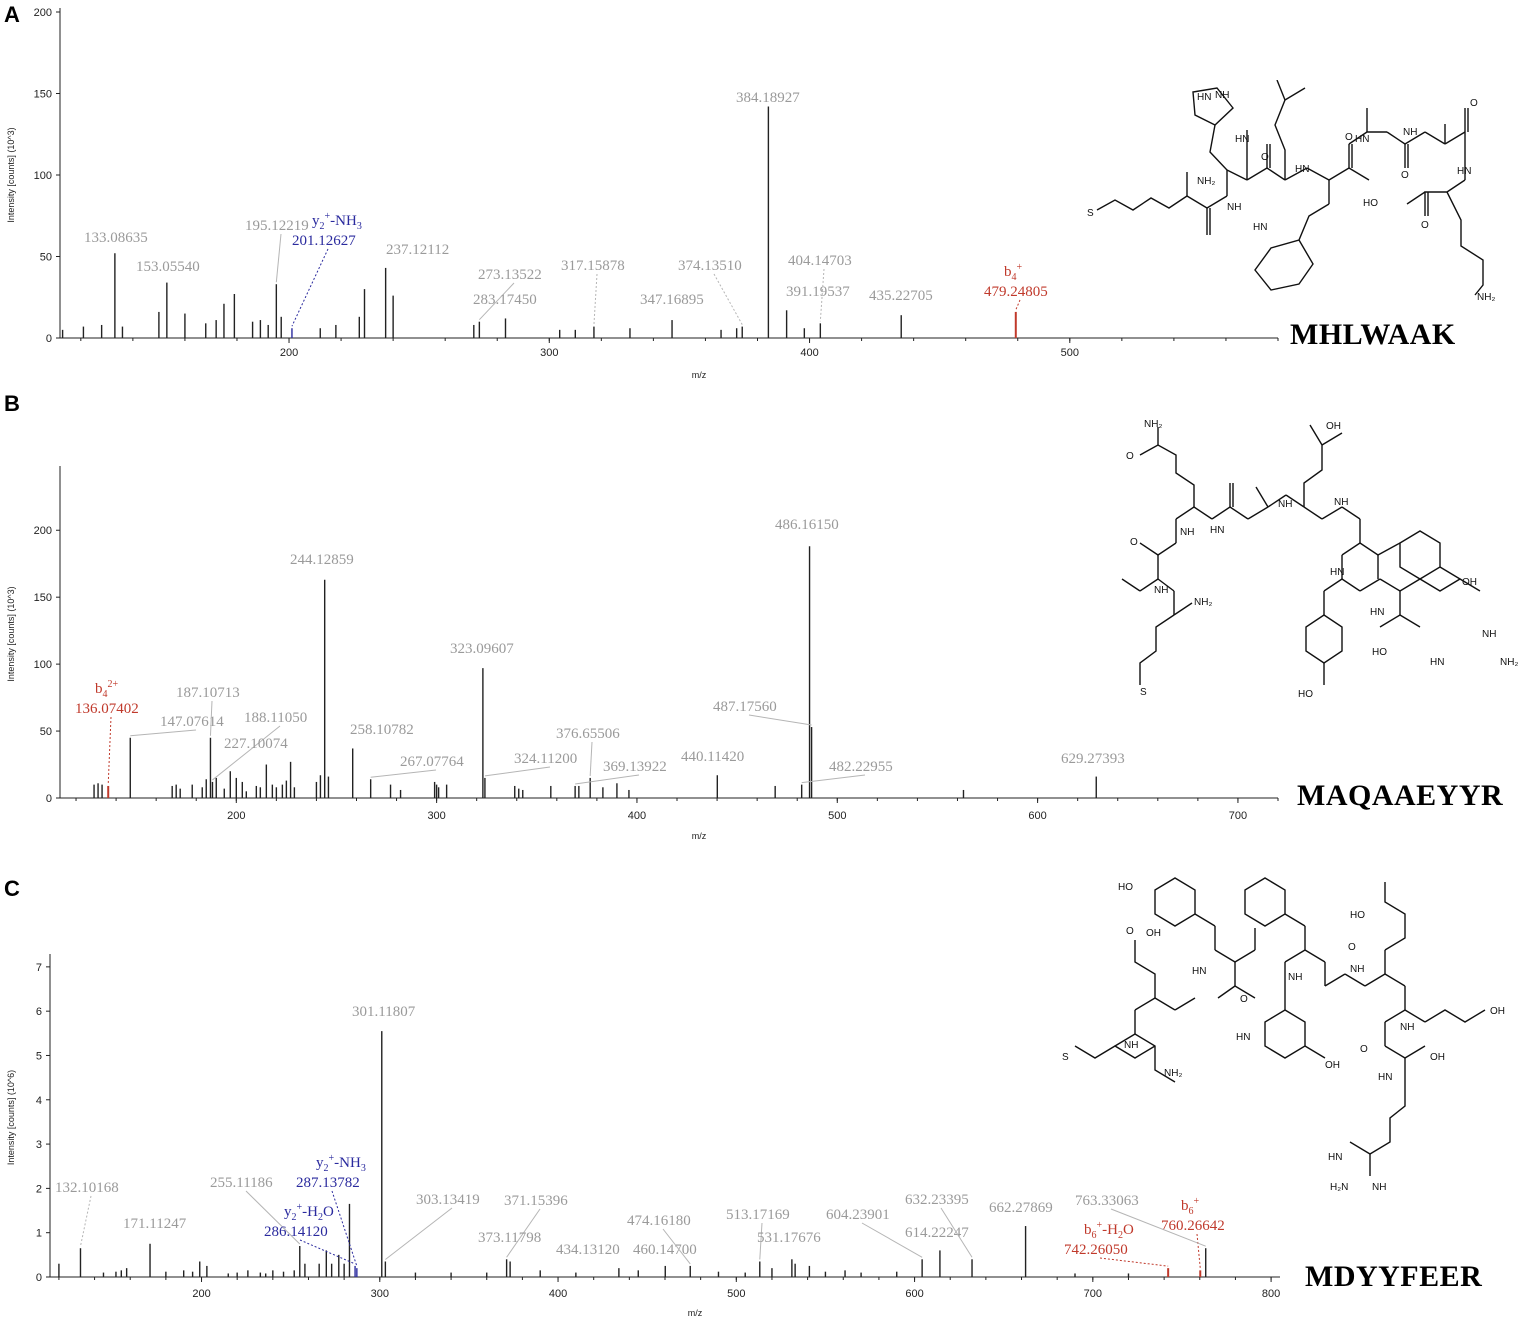 Image resolution: width=1526 pixels, height=1326 pixels. Describe the element at coordinates (192, 722) in the screenshot. I see `peak-label: 147.07614` at that location.